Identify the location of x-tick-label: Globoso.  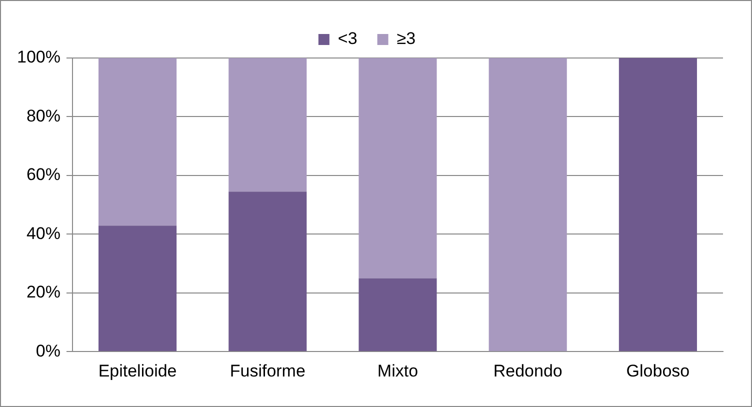
(658, 370).